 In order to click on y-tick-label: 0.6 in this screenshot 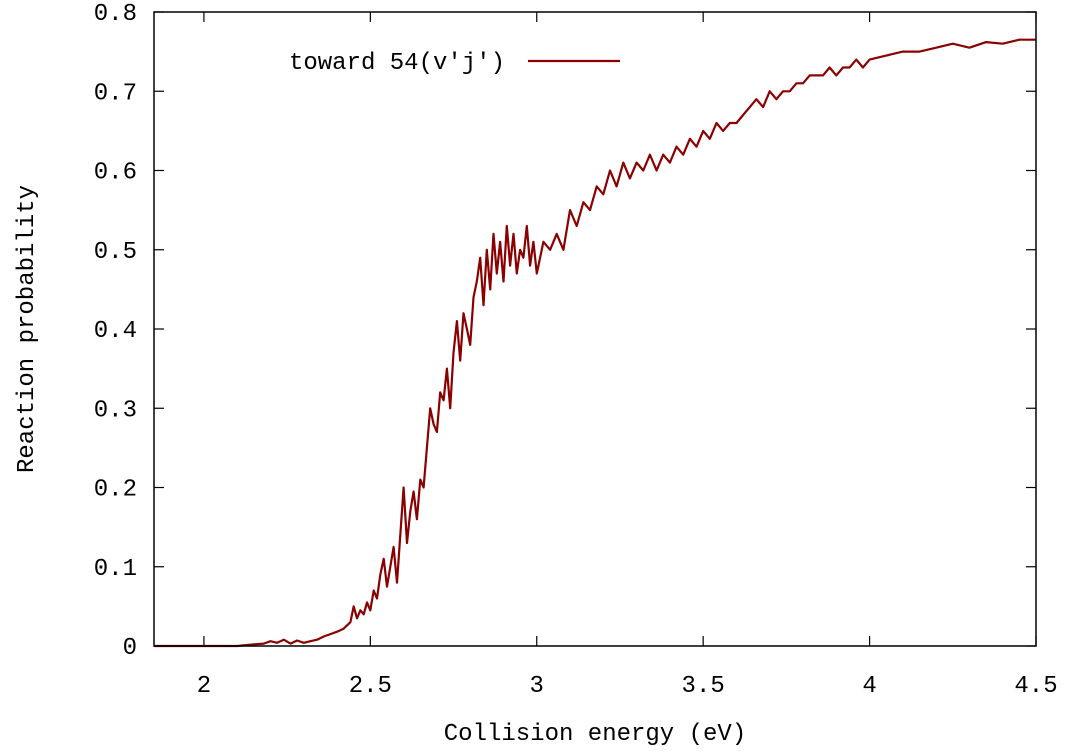, I will do `click(115, 173)`.